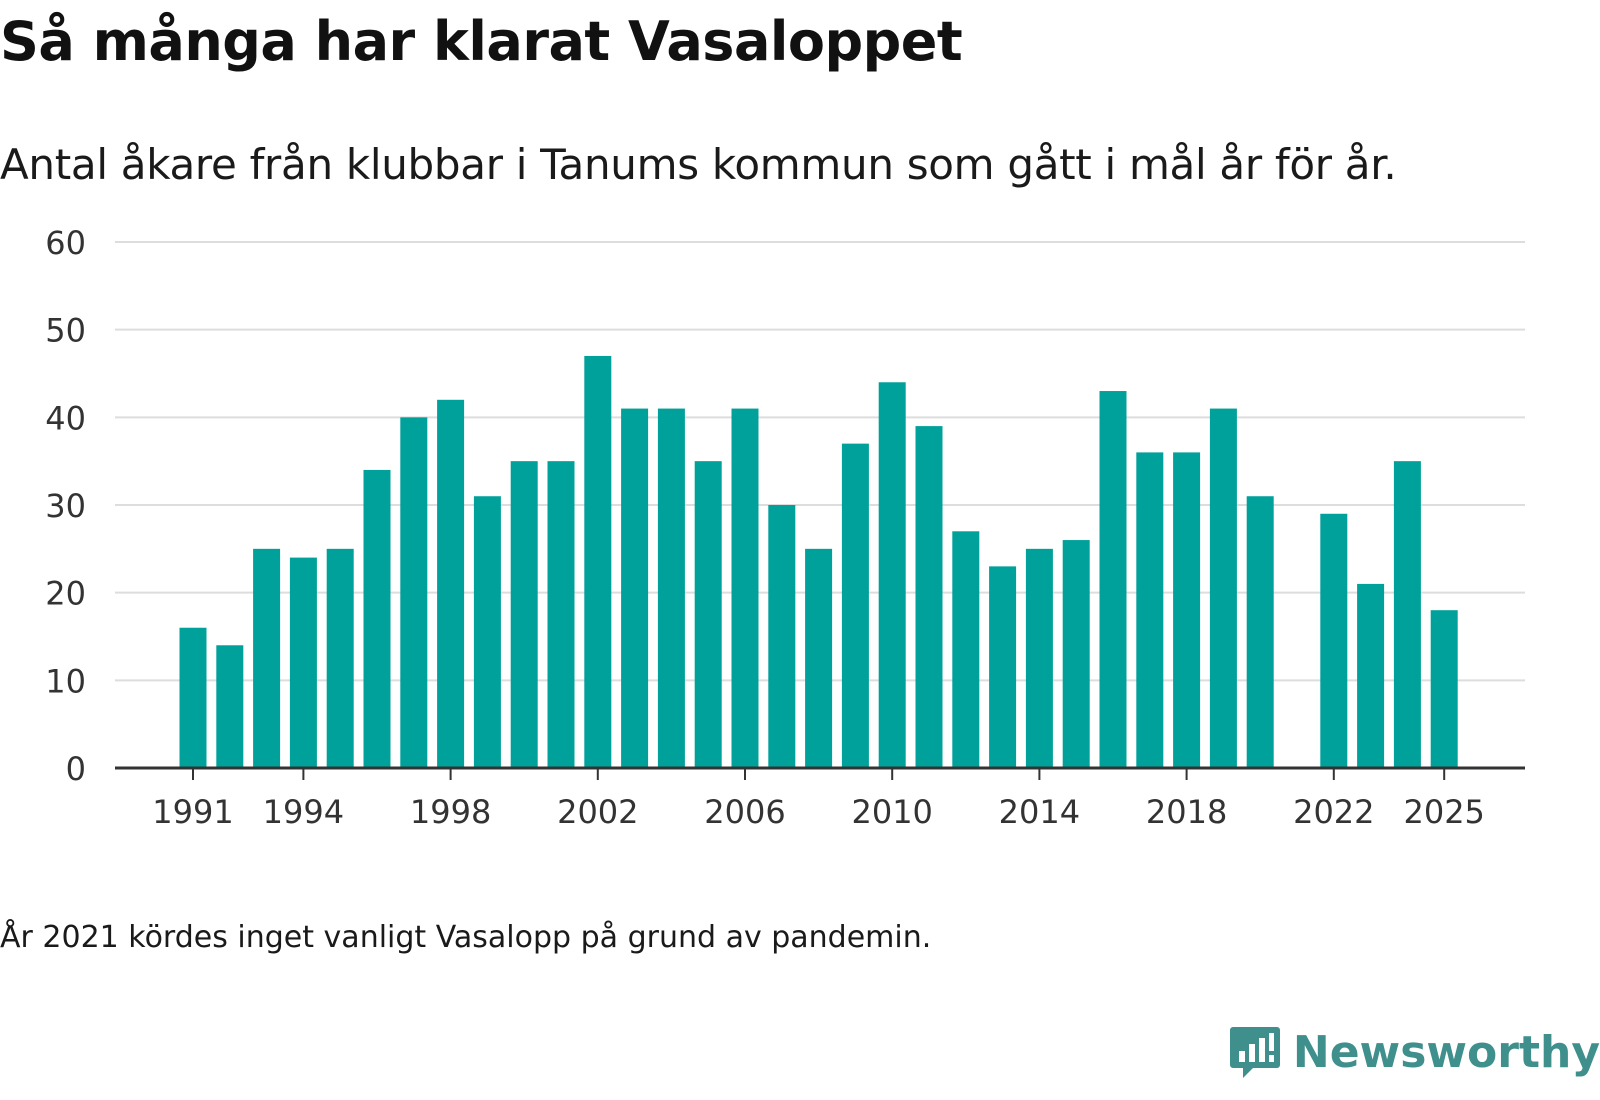  Describe the element at coordinates (1254, 1052) in the screenshot. I see `newsworthy-logo-icon` at that location.